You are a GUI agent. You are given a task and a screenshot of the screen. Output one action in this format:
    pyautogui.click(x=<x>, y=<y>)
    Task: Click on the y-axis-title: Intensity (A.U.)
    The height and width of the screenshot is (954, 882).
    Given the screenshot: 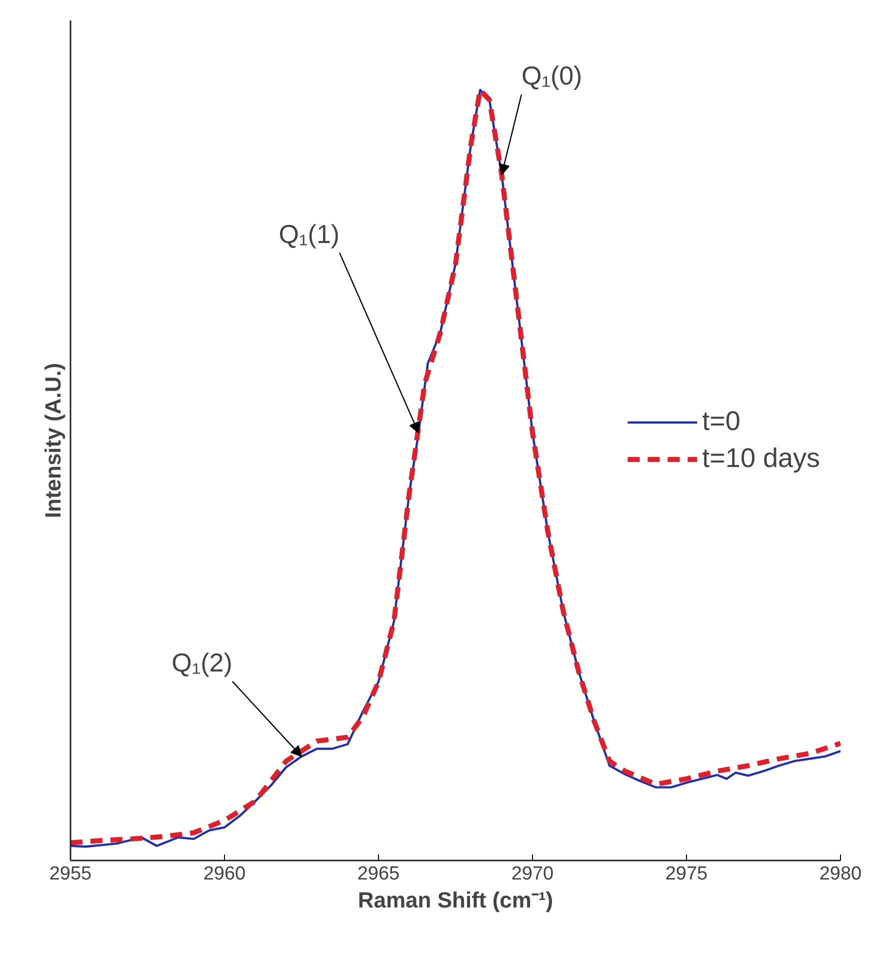 What is the action you would take?
    pyautogui.click(x=53, y=440)
    